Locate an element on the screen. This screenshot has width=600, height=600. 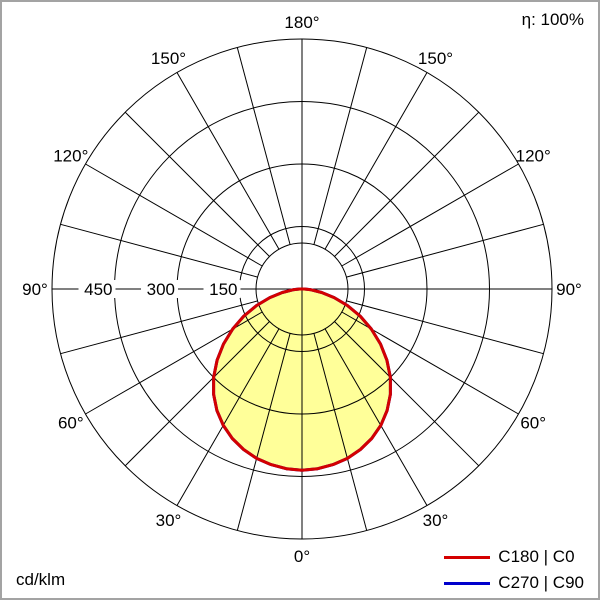
c0-curve is located at coordinates (302, 379).